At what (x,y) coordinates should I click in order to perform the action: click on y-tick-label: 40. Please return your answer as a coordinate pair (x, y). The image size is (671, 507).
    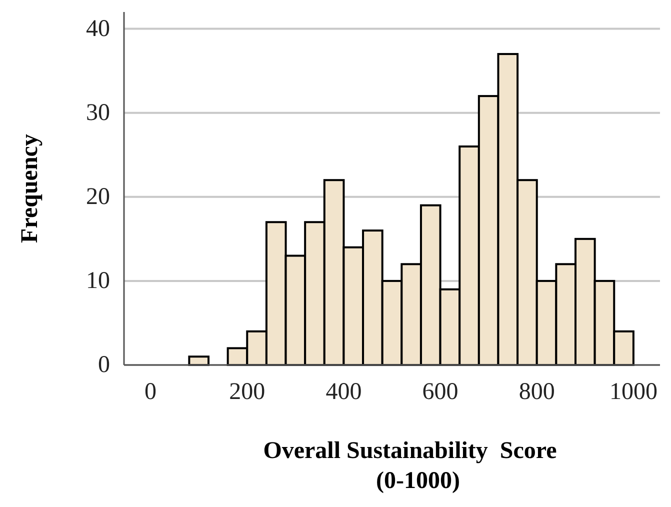
    Looking at the image, I should click on (98, 29).